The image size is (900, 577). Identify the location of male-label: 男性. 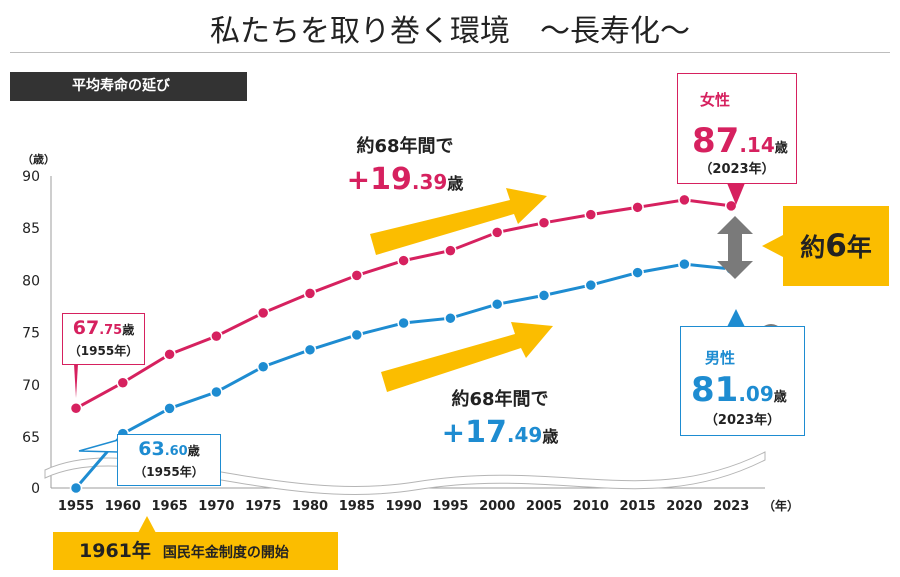
(720, 358).